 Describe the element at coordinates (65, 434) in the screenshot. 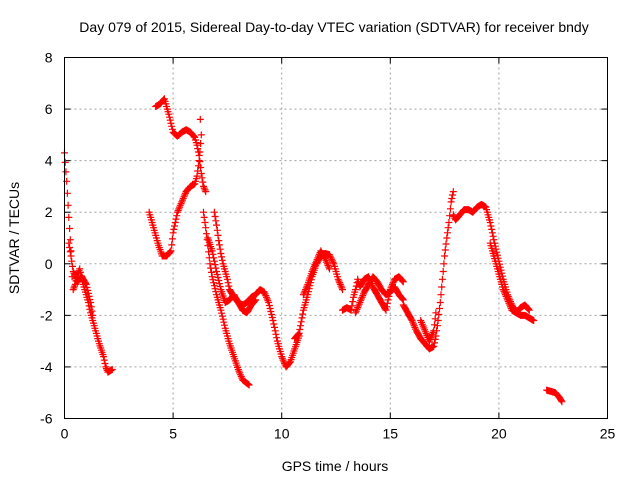

I see `x-tick-label: 0` at that location.